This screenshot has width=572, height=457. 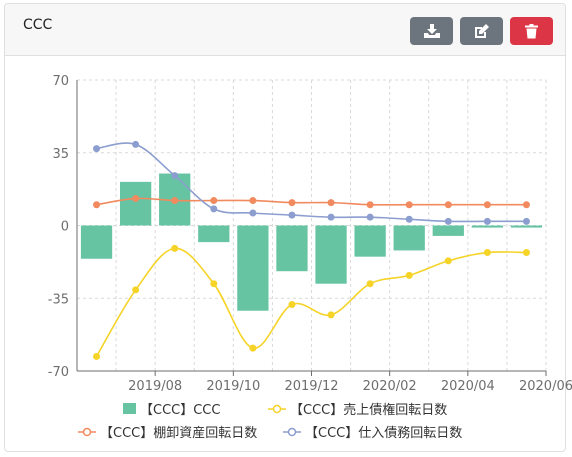 What do you see at coordinates (311, 386) in the screenshot?
I see `x-tick-label: 2019/12` at bounding box center [311, 386].